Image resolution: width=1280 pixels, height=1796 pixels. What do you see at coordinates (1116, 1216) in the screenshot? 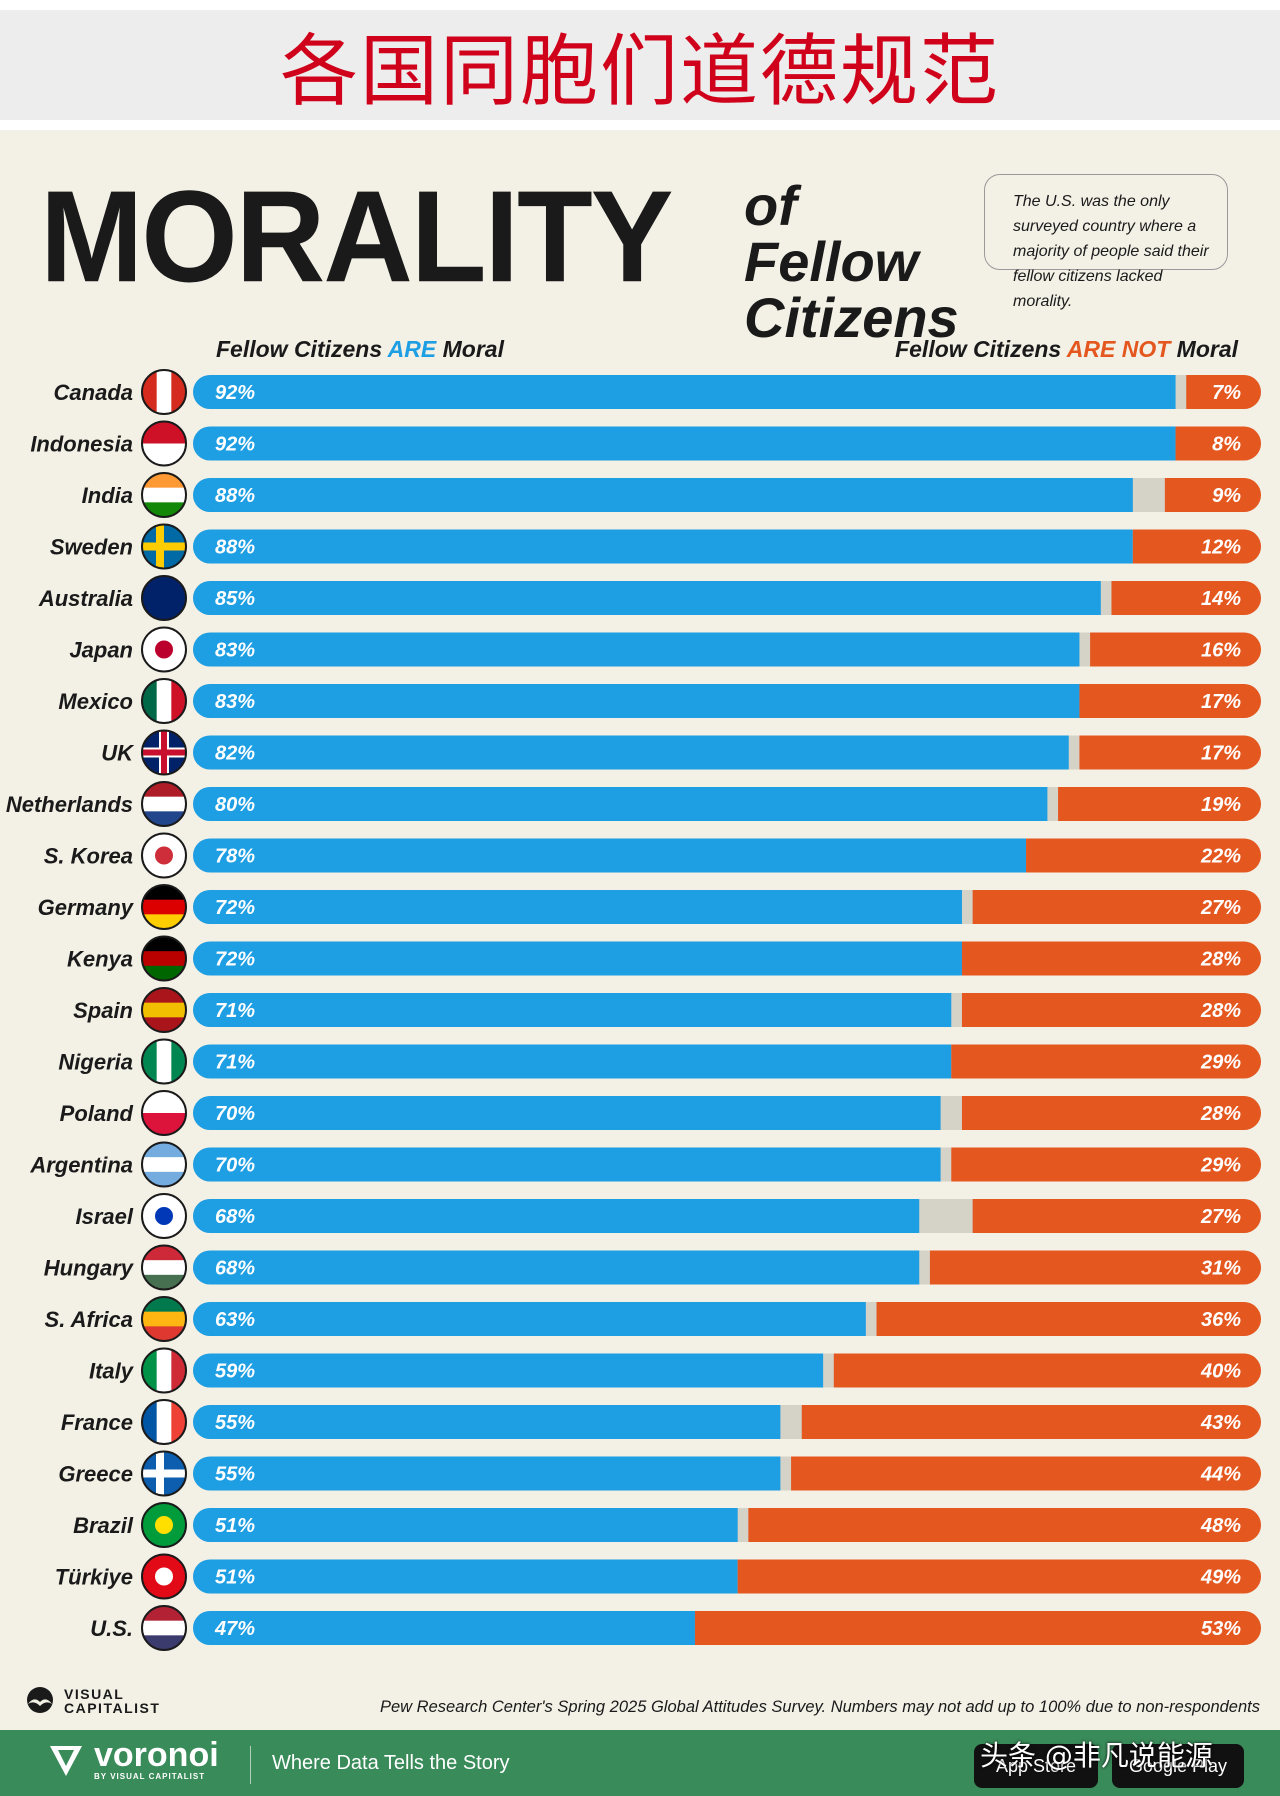
I see `bar-not-moral-israel` at bounding box center [1116, 1216].